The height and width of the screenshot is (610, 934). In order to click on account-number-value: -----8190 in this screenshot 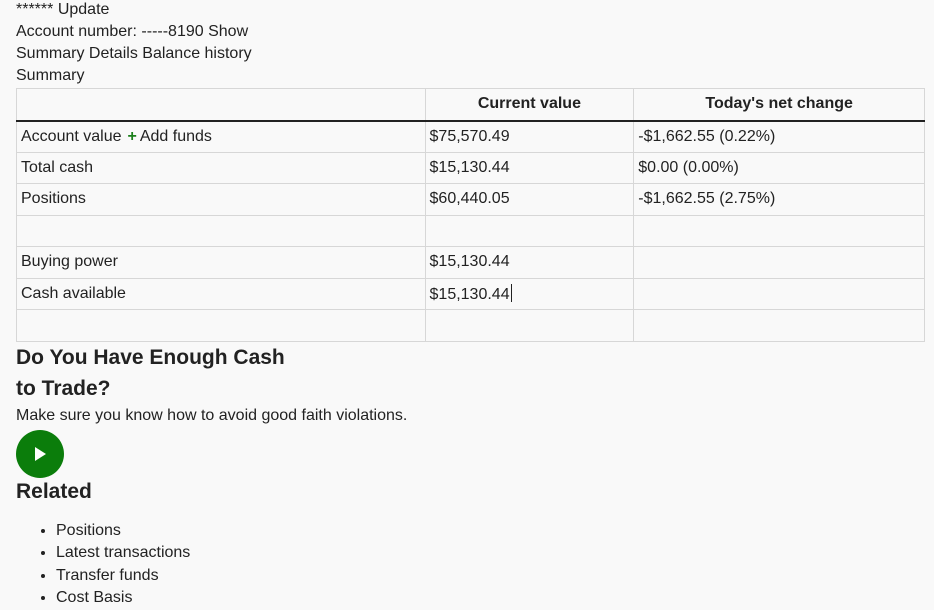, I will do `click(172, 31)`.